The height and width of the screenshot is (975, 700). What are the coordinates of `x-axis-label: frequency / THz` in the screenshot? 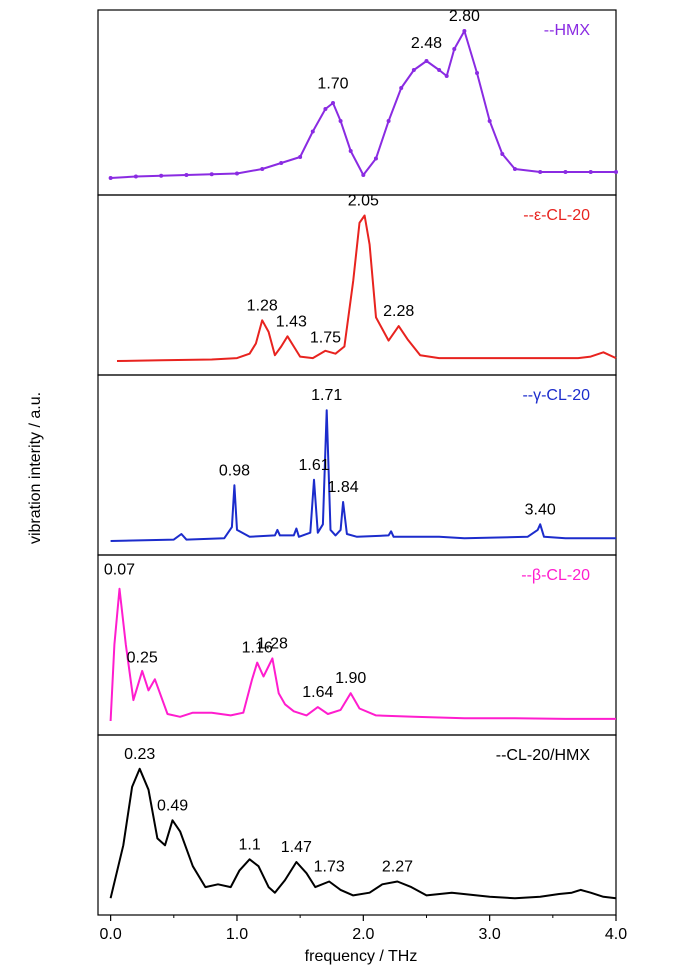 It's located at (361, 956).